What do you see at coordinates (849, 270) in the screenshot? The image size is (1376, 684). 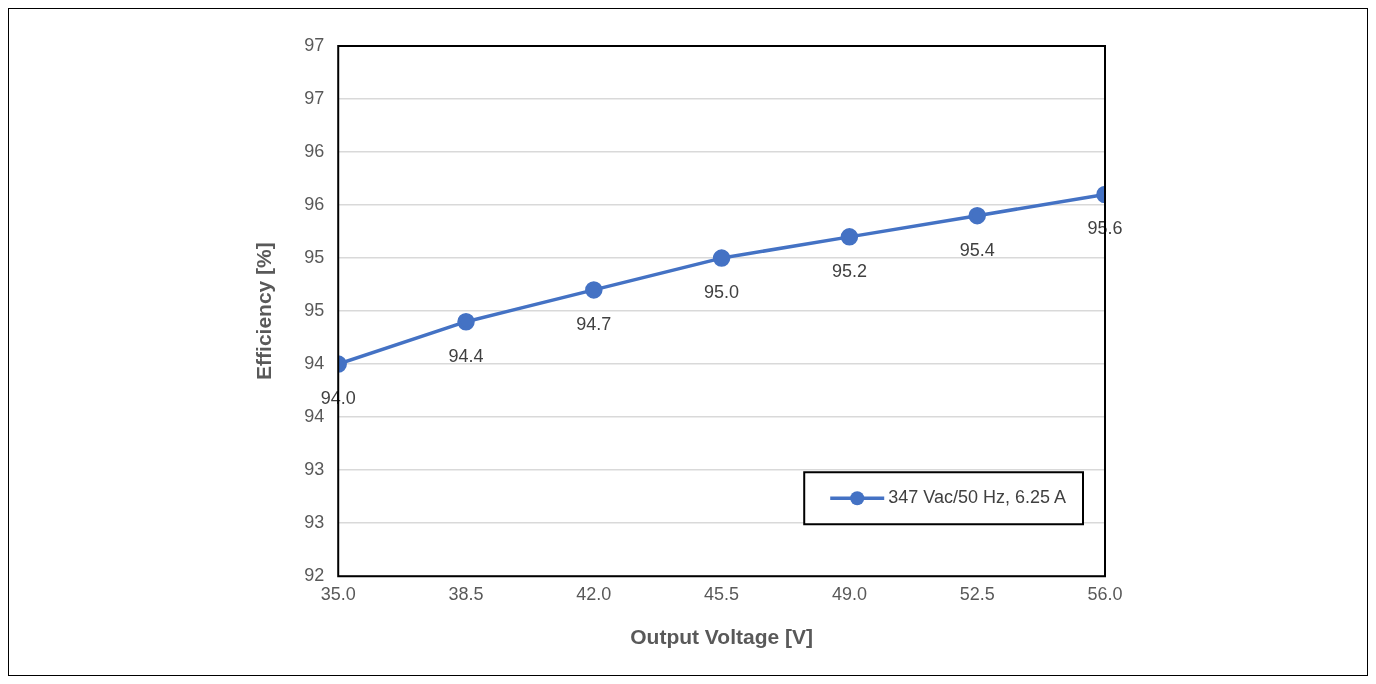 I see `data-label: 95.2` at bounding box center [849, 270].